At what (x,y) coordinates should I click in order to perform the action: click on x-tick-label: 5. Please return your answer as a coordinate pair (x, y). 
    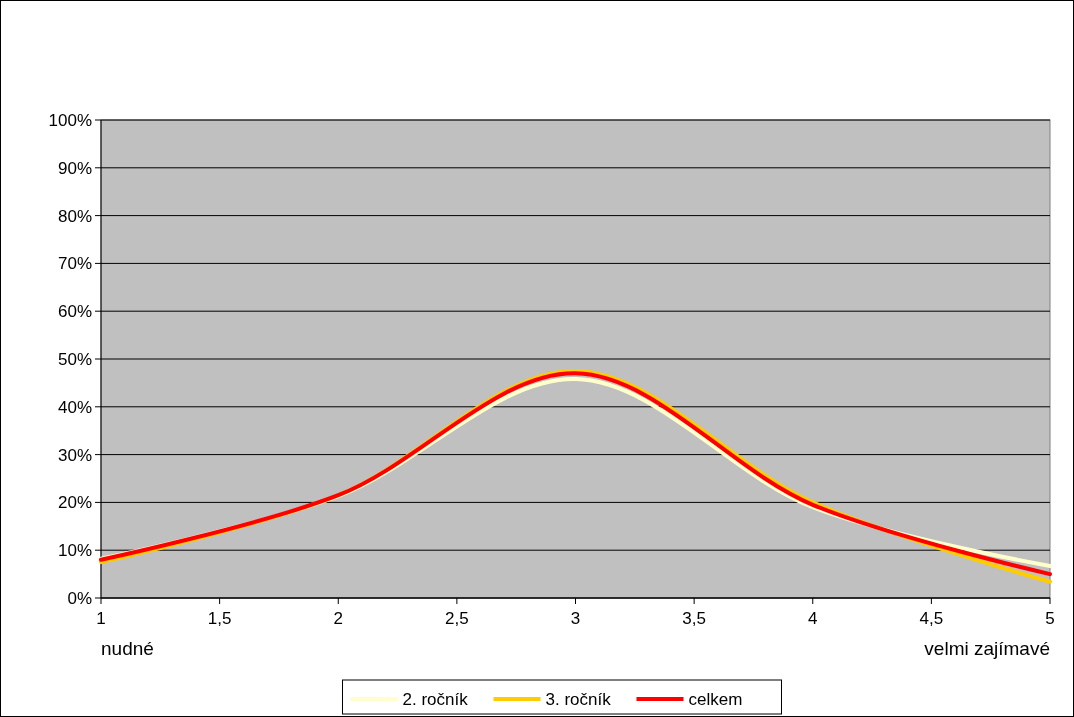
    Looking at the image, I should click on (1050, 618).